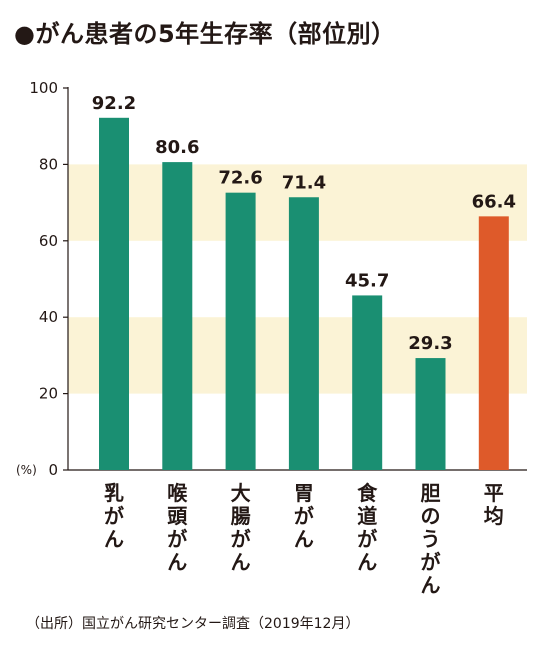  What do you see at coordinates (114, 516) in the screenshot?
I see `category-label-1: 乳がん` at bounding box center [114, 516].